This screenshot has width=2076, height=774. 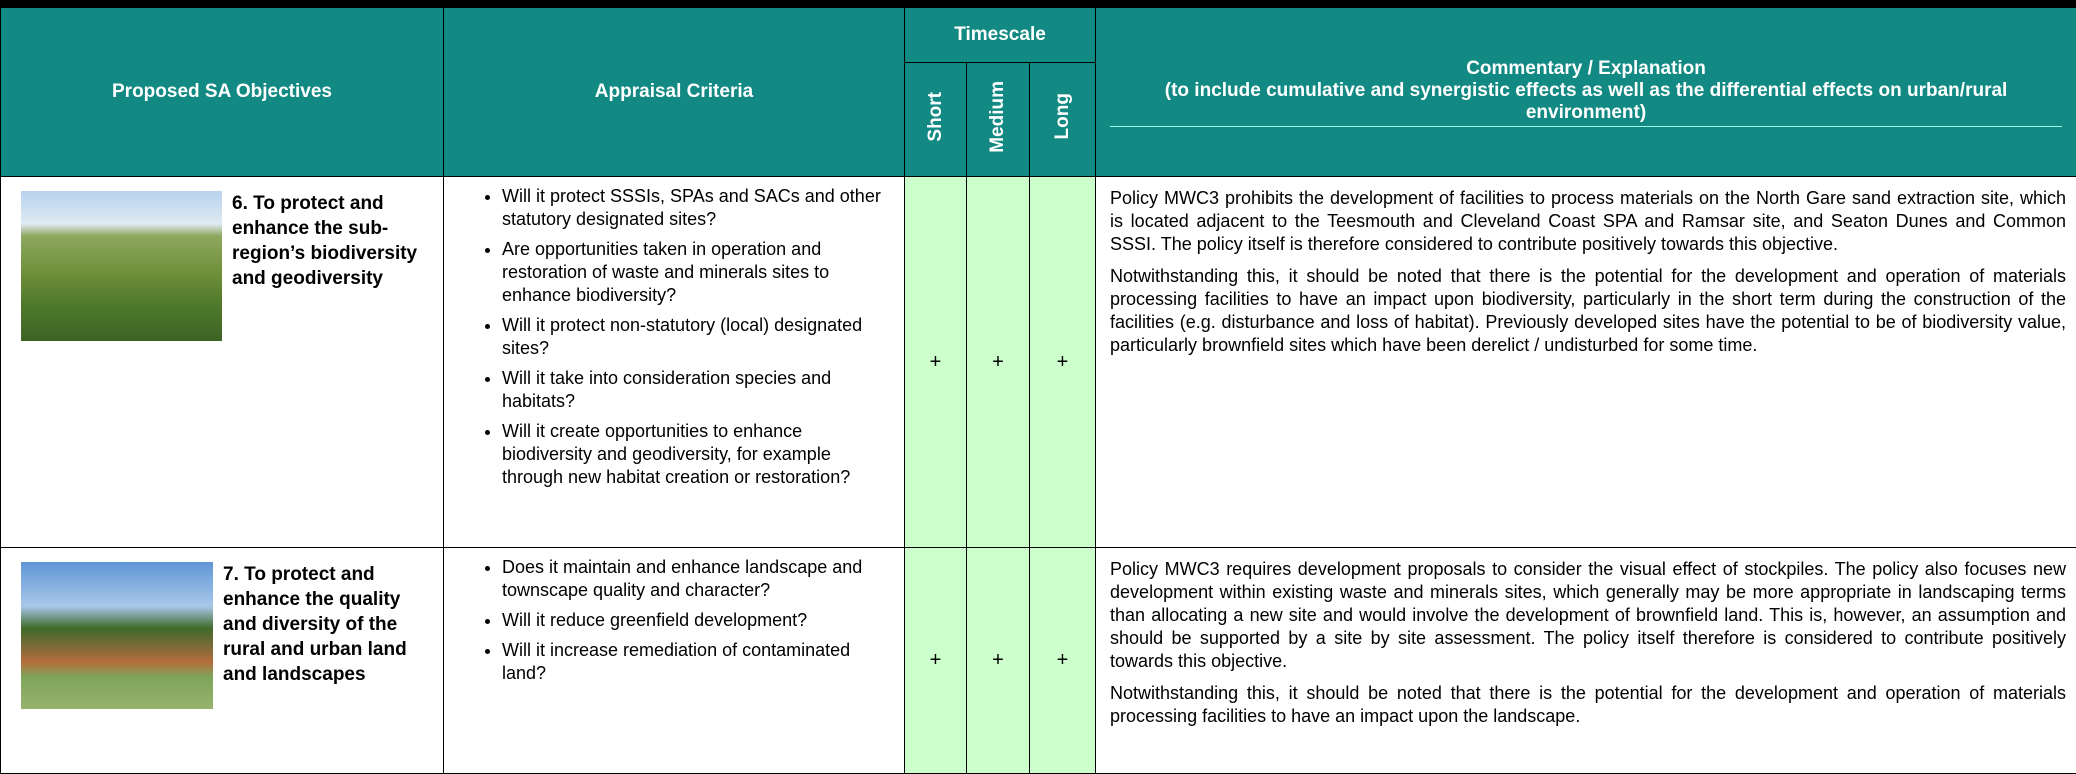 What do you see at coordinates (674, 92) in the screenshot?
I see `header-cell: Appraisal Criteria` at bounding box center [674, 92].